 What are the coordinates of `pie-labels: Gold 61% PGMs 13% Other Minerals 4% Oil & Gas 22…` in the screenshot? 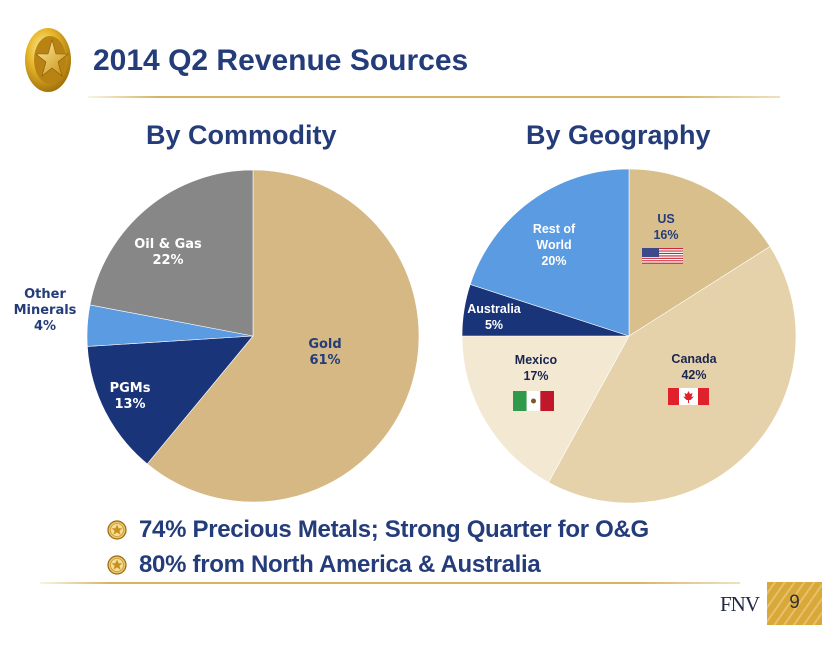 It's located at (178, 324).